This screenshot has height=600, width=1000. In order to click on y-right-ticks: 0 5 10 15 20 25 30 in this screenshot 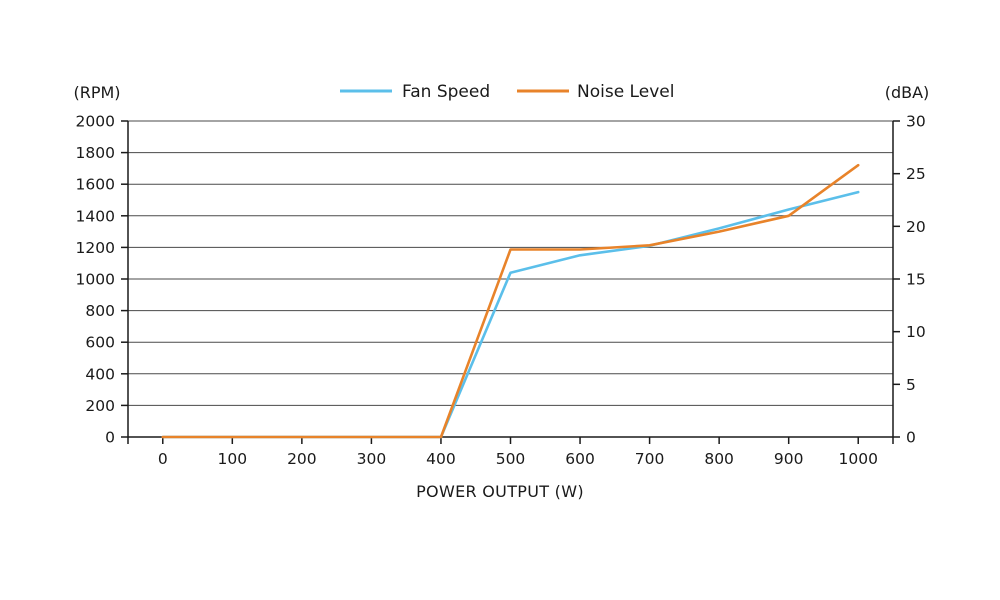, I will do `click(909, 280)`.